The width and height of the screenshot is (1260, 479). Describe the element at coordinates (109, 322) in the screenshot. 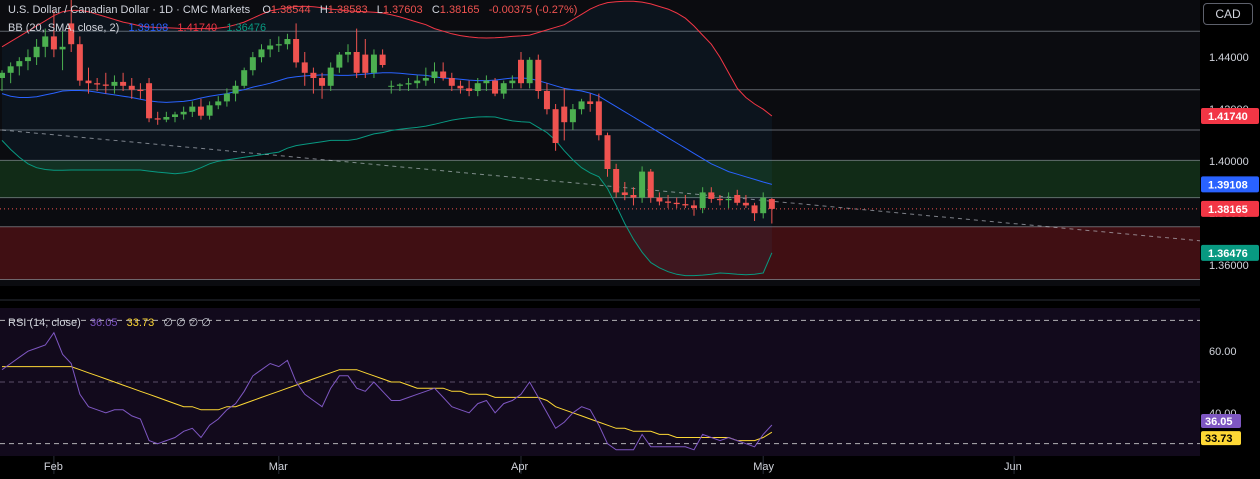

I see `rsi-legend: RSI (14, close) 36.05 33.73 ∅ ∅ ∅ ∅` at that location.